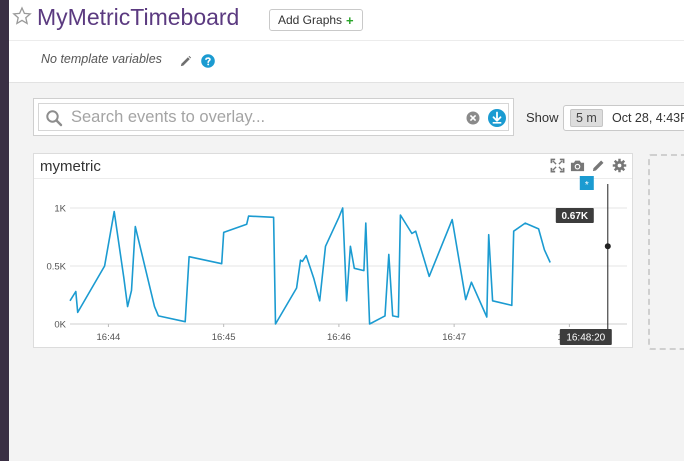  I want to click on add-graphs-label: Add Graphs, so click(310, 20).